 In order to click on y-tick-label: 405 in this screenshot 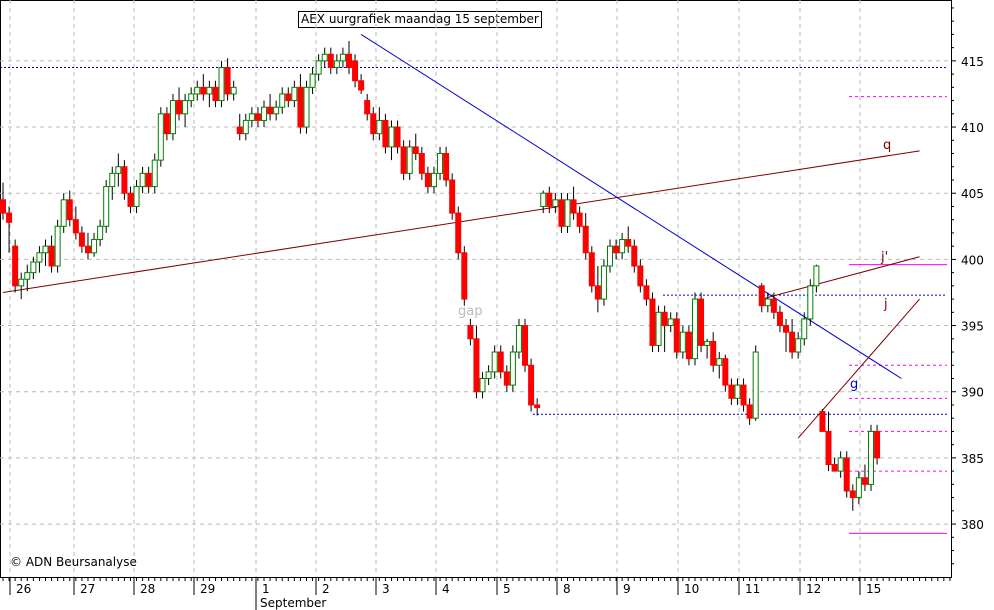, I will do `click(972, 194)`.